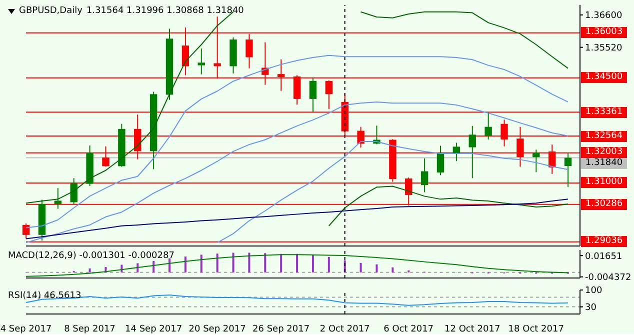 The width and height of the screenshot is (634, 335). What do you see at coordinates (593, 291) in the screenshot?
I see `y-tick-label: 100` at bounding box center [593, 291].